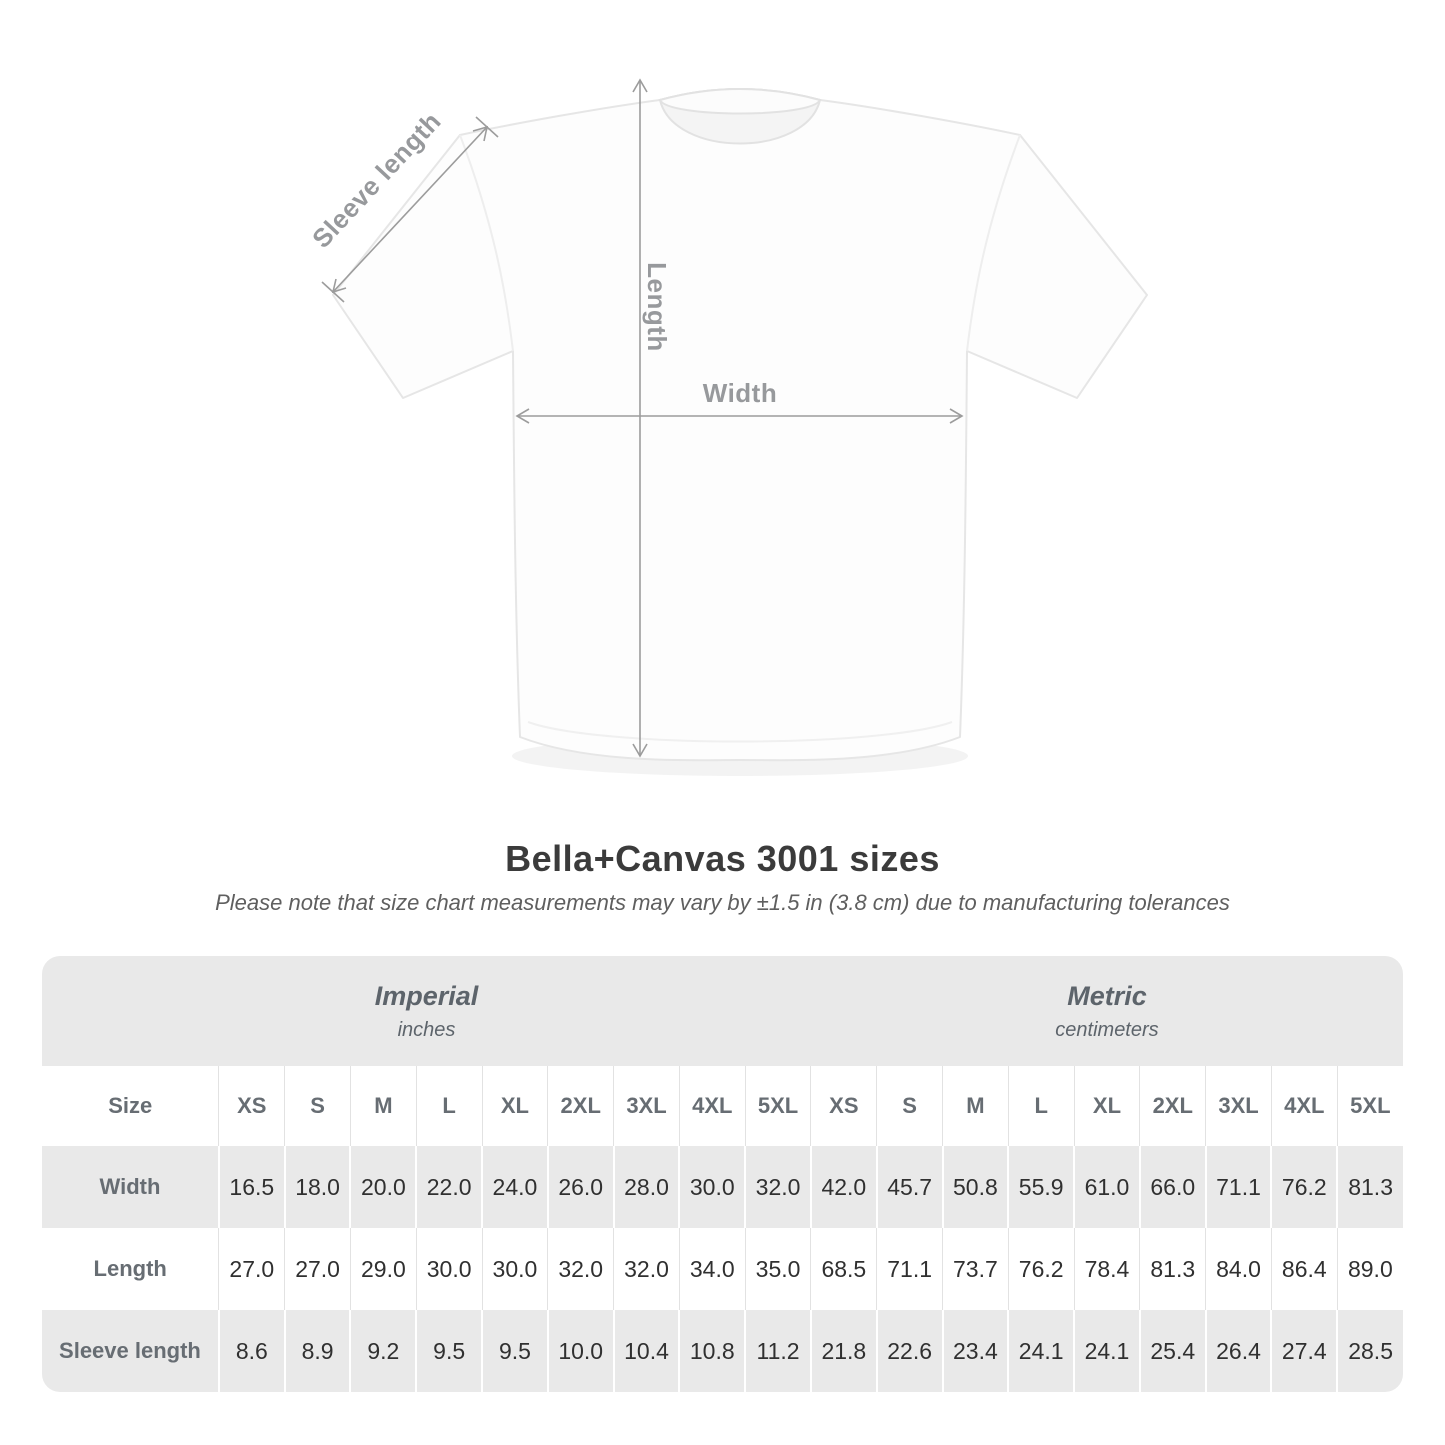 The width and height of the screenshot is (1445, 1445). What do you see at coordinates (130, 1106) in the screenshot?
I see `size-corner-label: Size` at bounding box center [130, 1106].